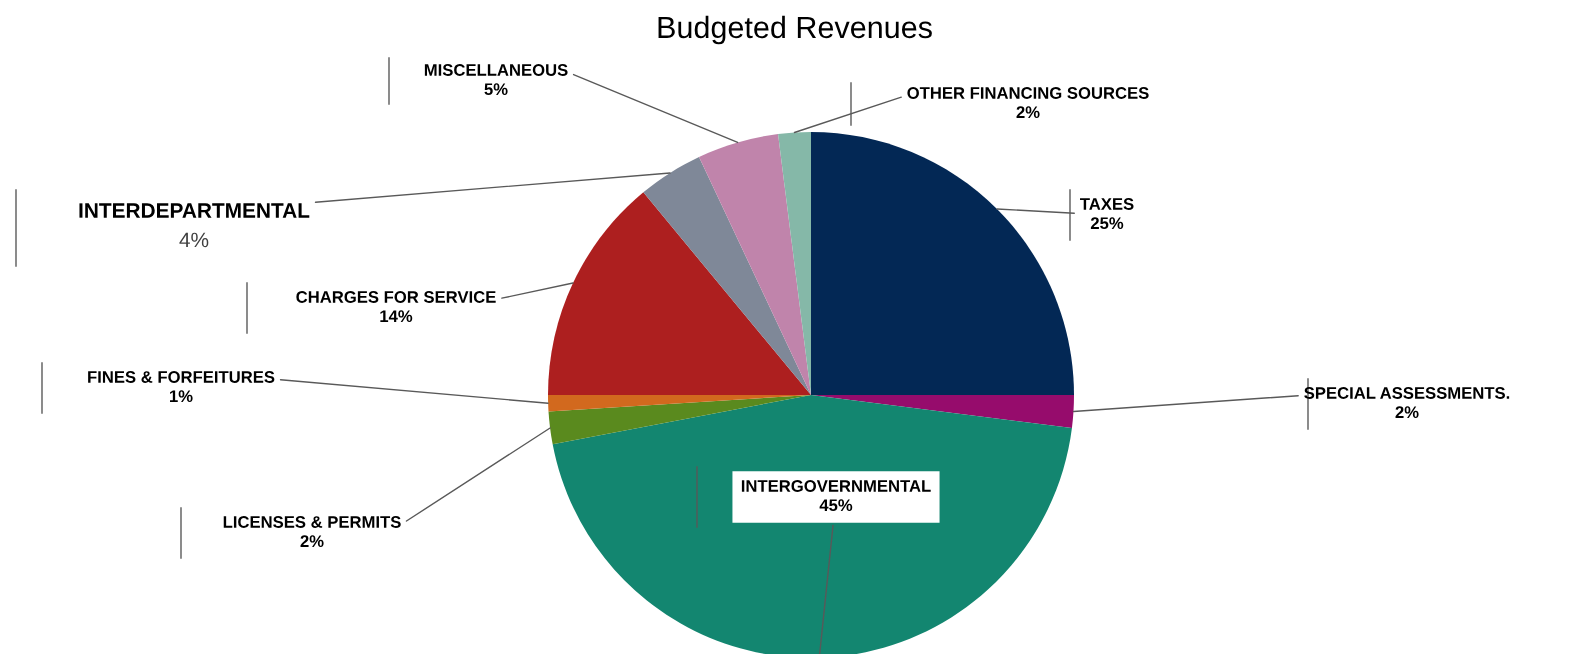 The height and width of the screenshot is (654, 1589). Describe the element at coordinates (181, 377) in the screenshot. I see `slice-label: FINES & FORFEITURES` at that location.